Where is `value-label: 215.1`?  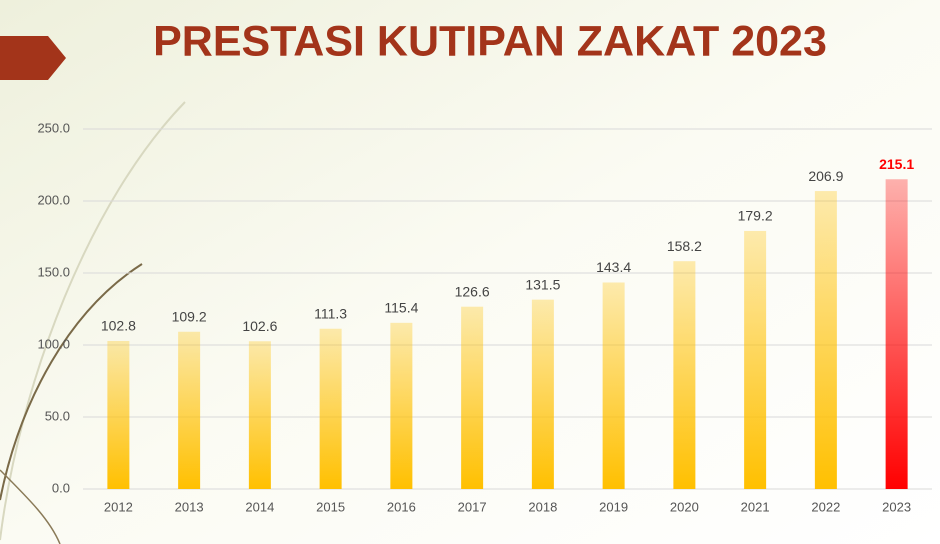
value-label: 215.1 is located at coordinates (896, 164).